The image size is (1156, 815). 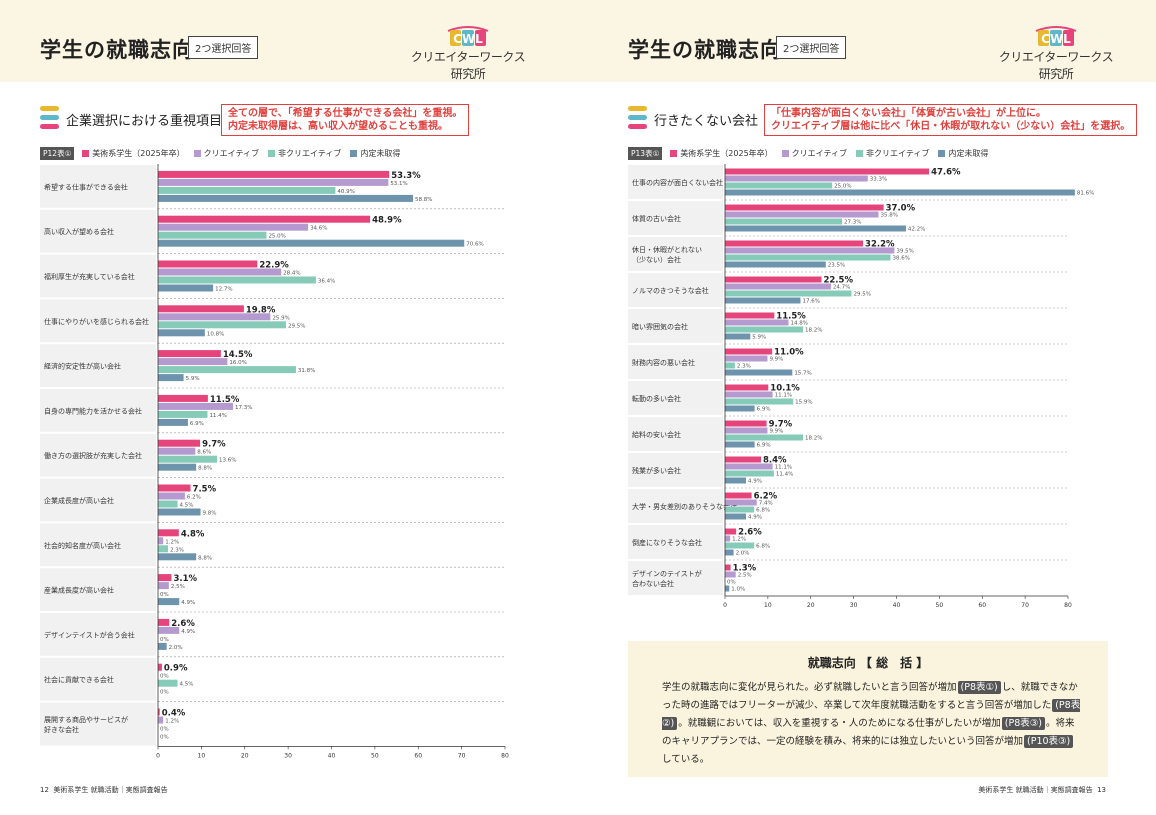 I want to click on data-label: 8.8%, so click(x=205, y=469).